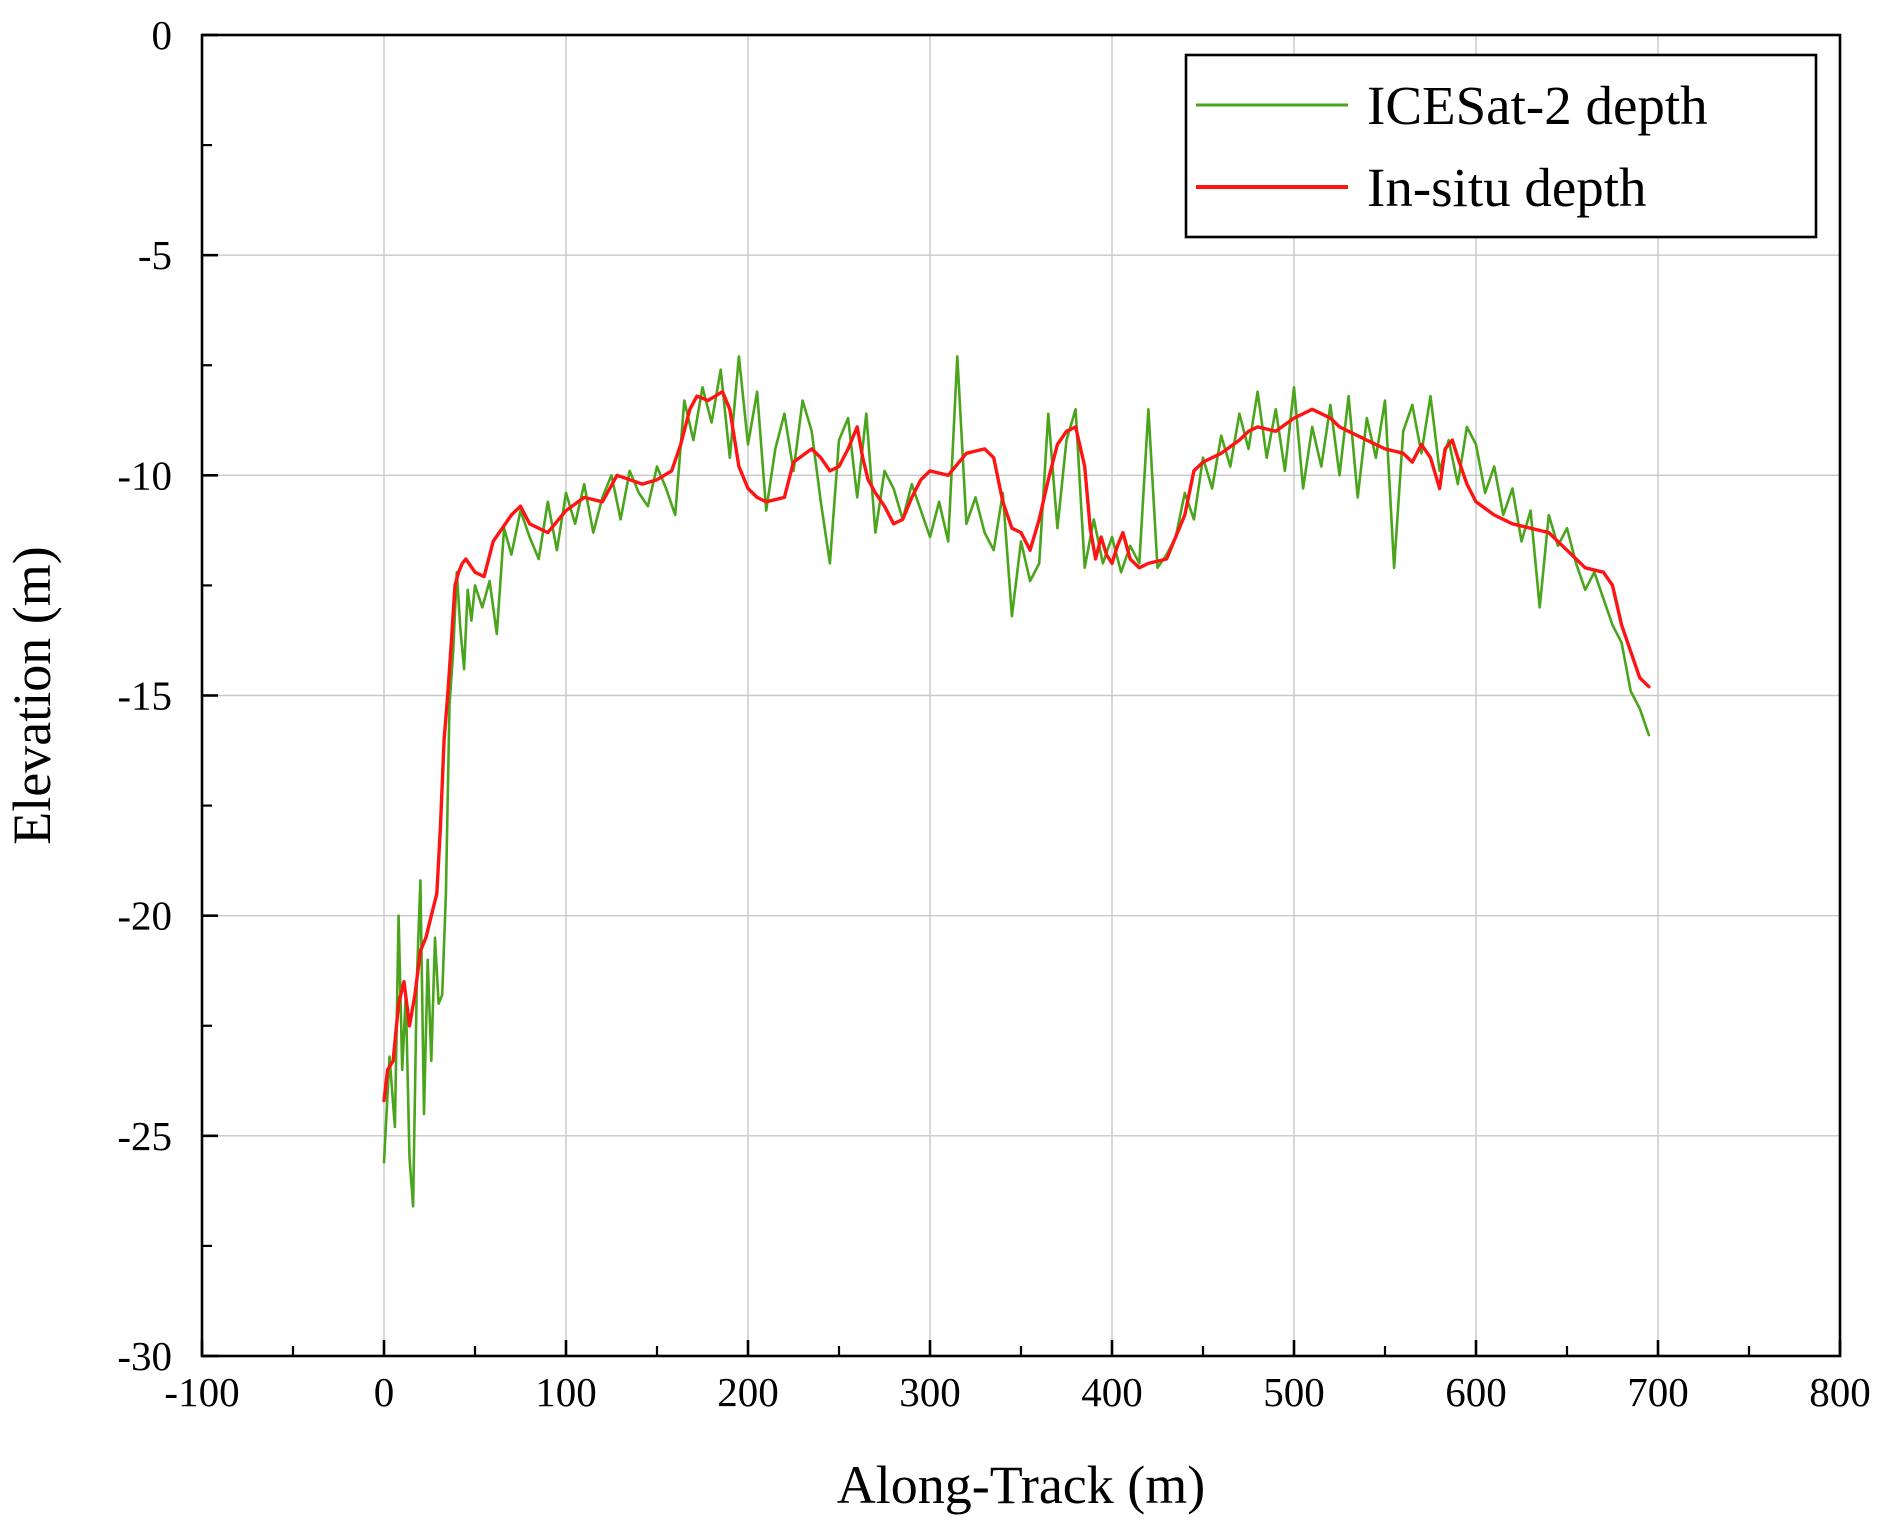  Describe the element at coordinates (1840, 1392) in the screenshot. I see `x-tick-label: 800` at that location.